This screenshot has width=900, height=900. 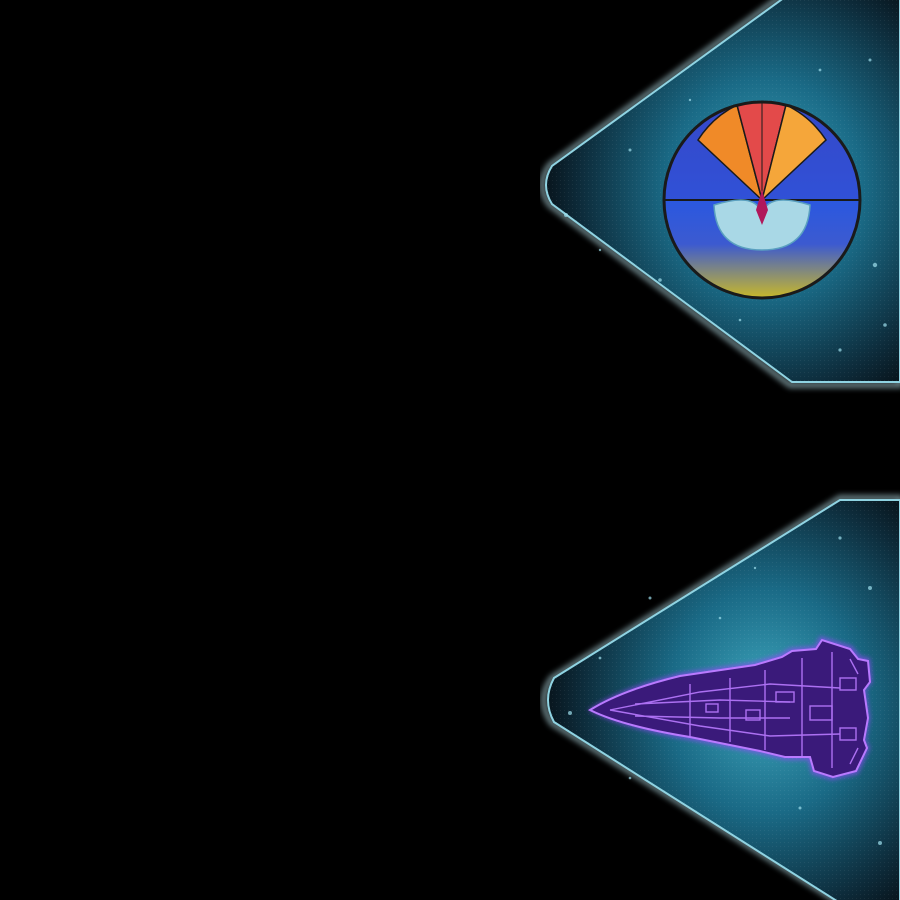 What do you see at coordinates (729, 708) in the screenshot?
I see `starship-miniature` at bounding box center [729, 708].